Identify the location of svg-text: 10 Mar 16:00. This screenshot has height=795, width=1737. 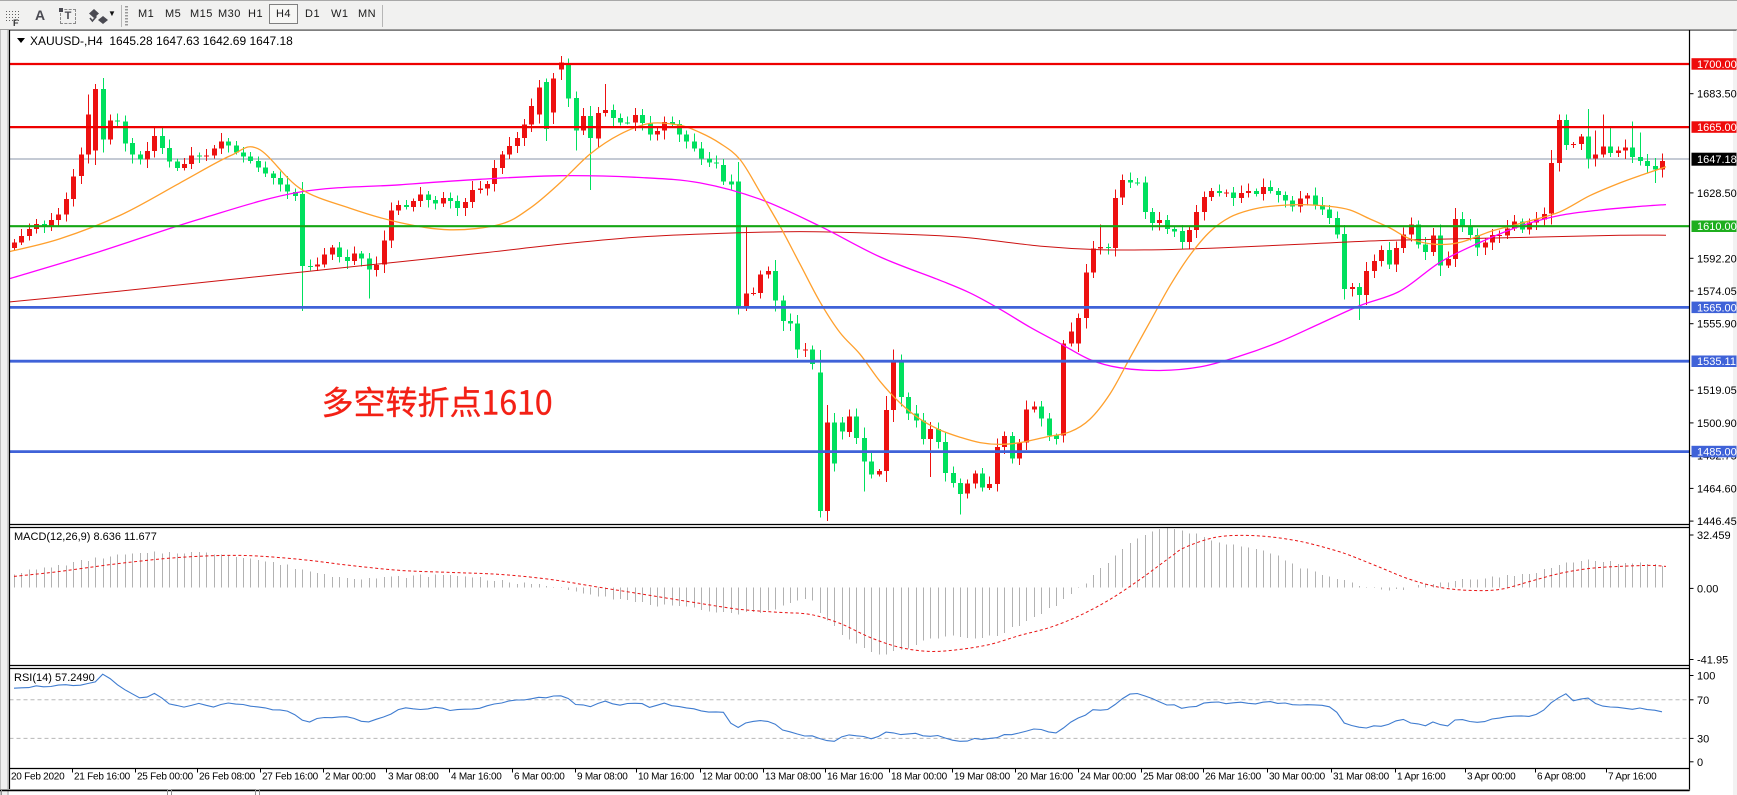
(666, 777).